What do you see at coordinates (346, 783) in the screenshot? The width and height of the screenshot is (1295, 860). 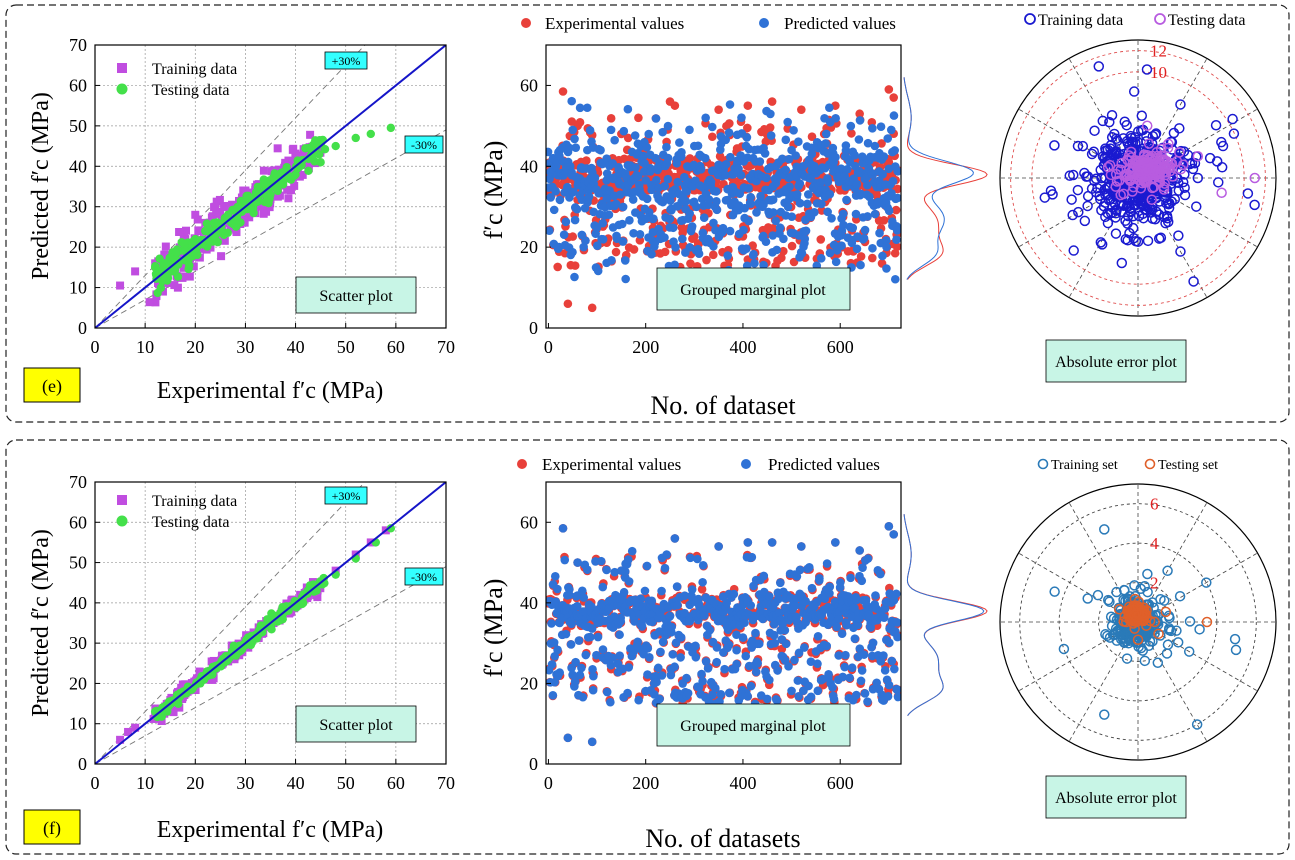 I see `x-tick-label: 50` at bounding box center [346, 783].